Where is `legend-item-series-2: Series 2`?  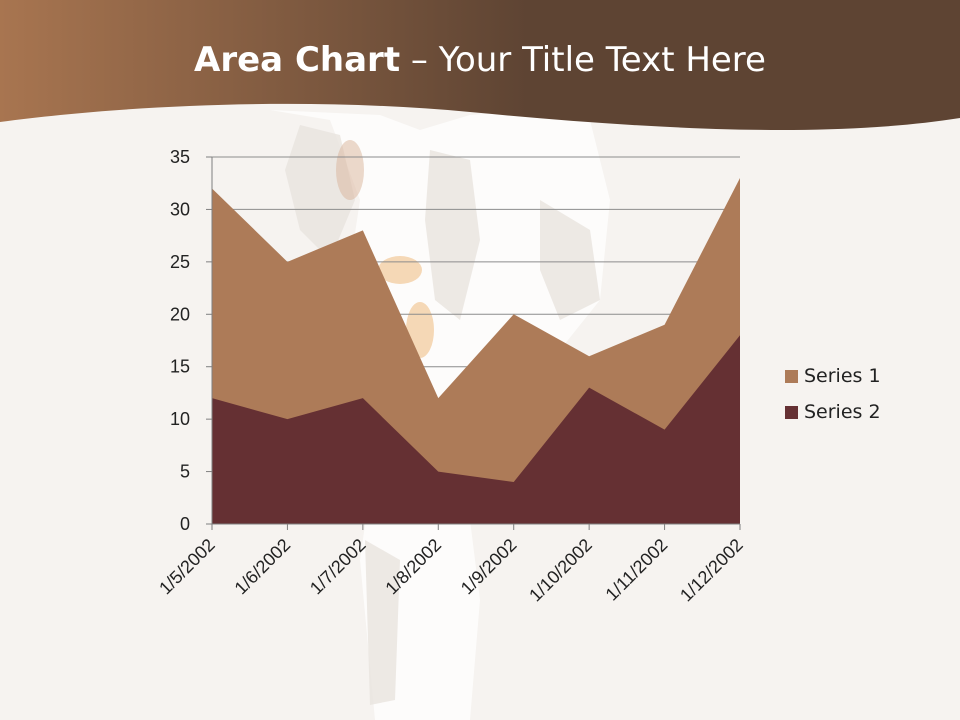
legend-item-series-2: Series 2 is located at coordinates (833, 412).